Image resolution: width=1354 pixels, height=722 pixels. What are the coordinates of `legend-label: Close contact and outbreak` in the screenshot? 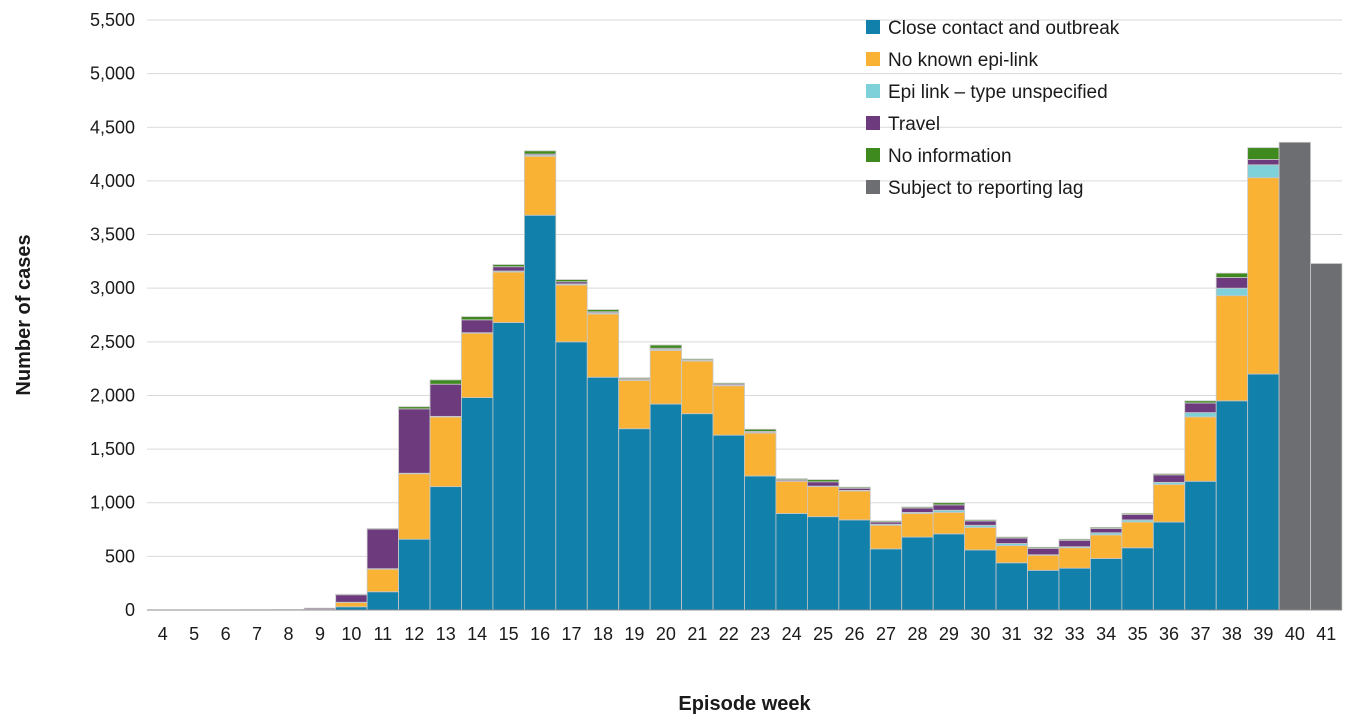 It's located at (1004, 28).